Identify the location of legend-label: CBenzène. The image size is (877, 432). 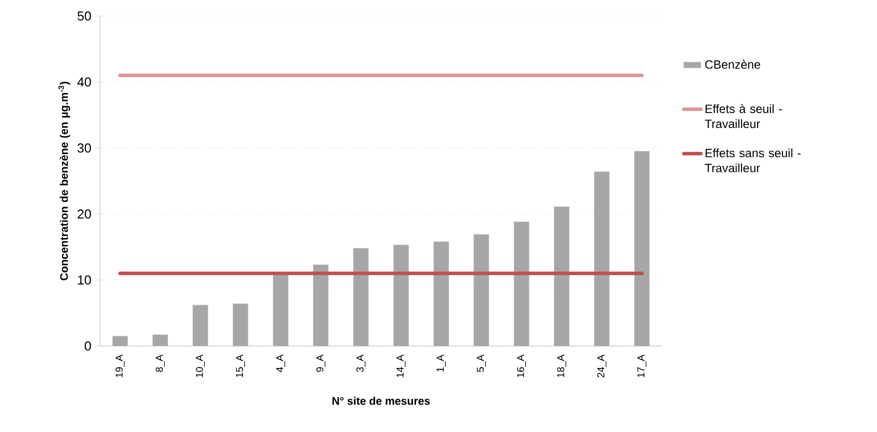
(732, 64).